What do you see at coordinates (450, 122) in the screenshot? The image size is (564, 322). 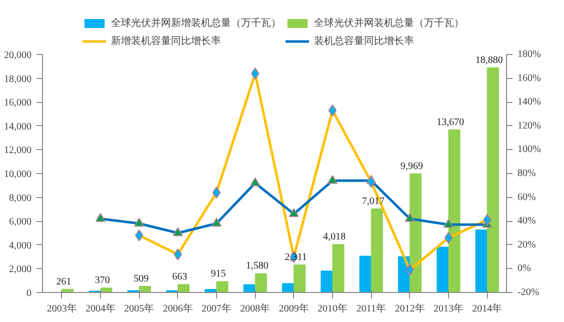 I see `data-label: 13,670` at bounding box center [450, 122].